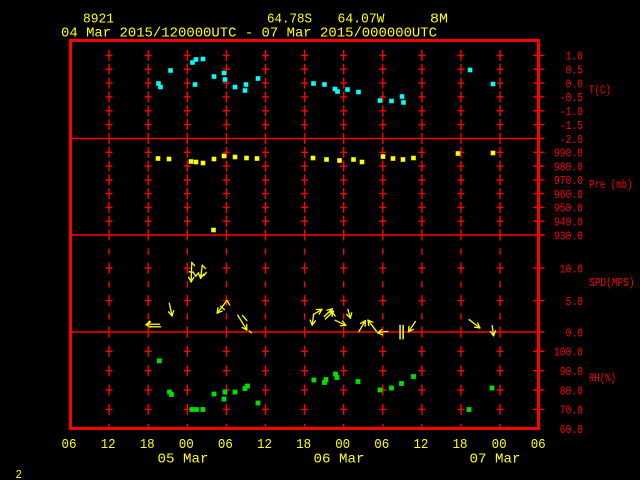  Describe the element at coordinates (574, 71) in the screenshot. I see `svg-text: 0.5` at that location.